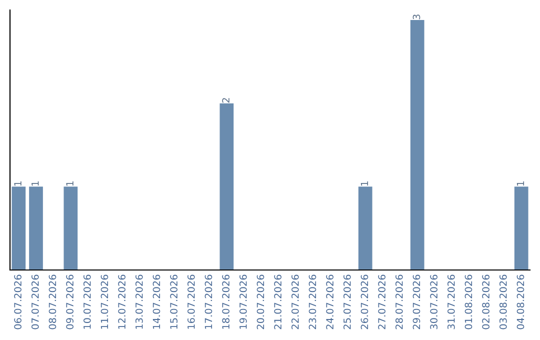 This screenshot has width=540, height=340. Describe the element at coordinates (364, 302) in the screenshot. I see `x-tick-label: 26.07.2026` at that location.